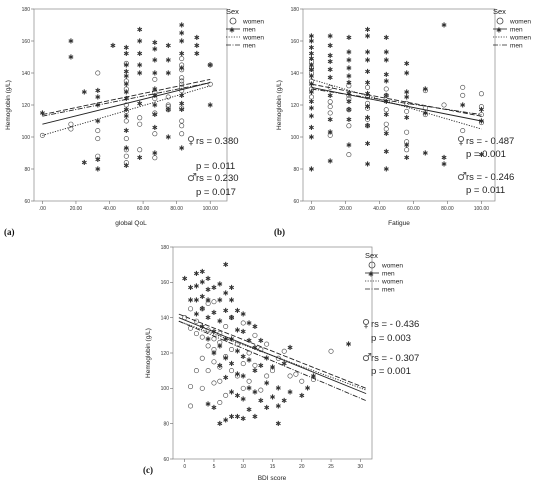 The height and width of the screenshot is (484, 550). I want to click on x-tick-label: 80.00, so click(447, 209).